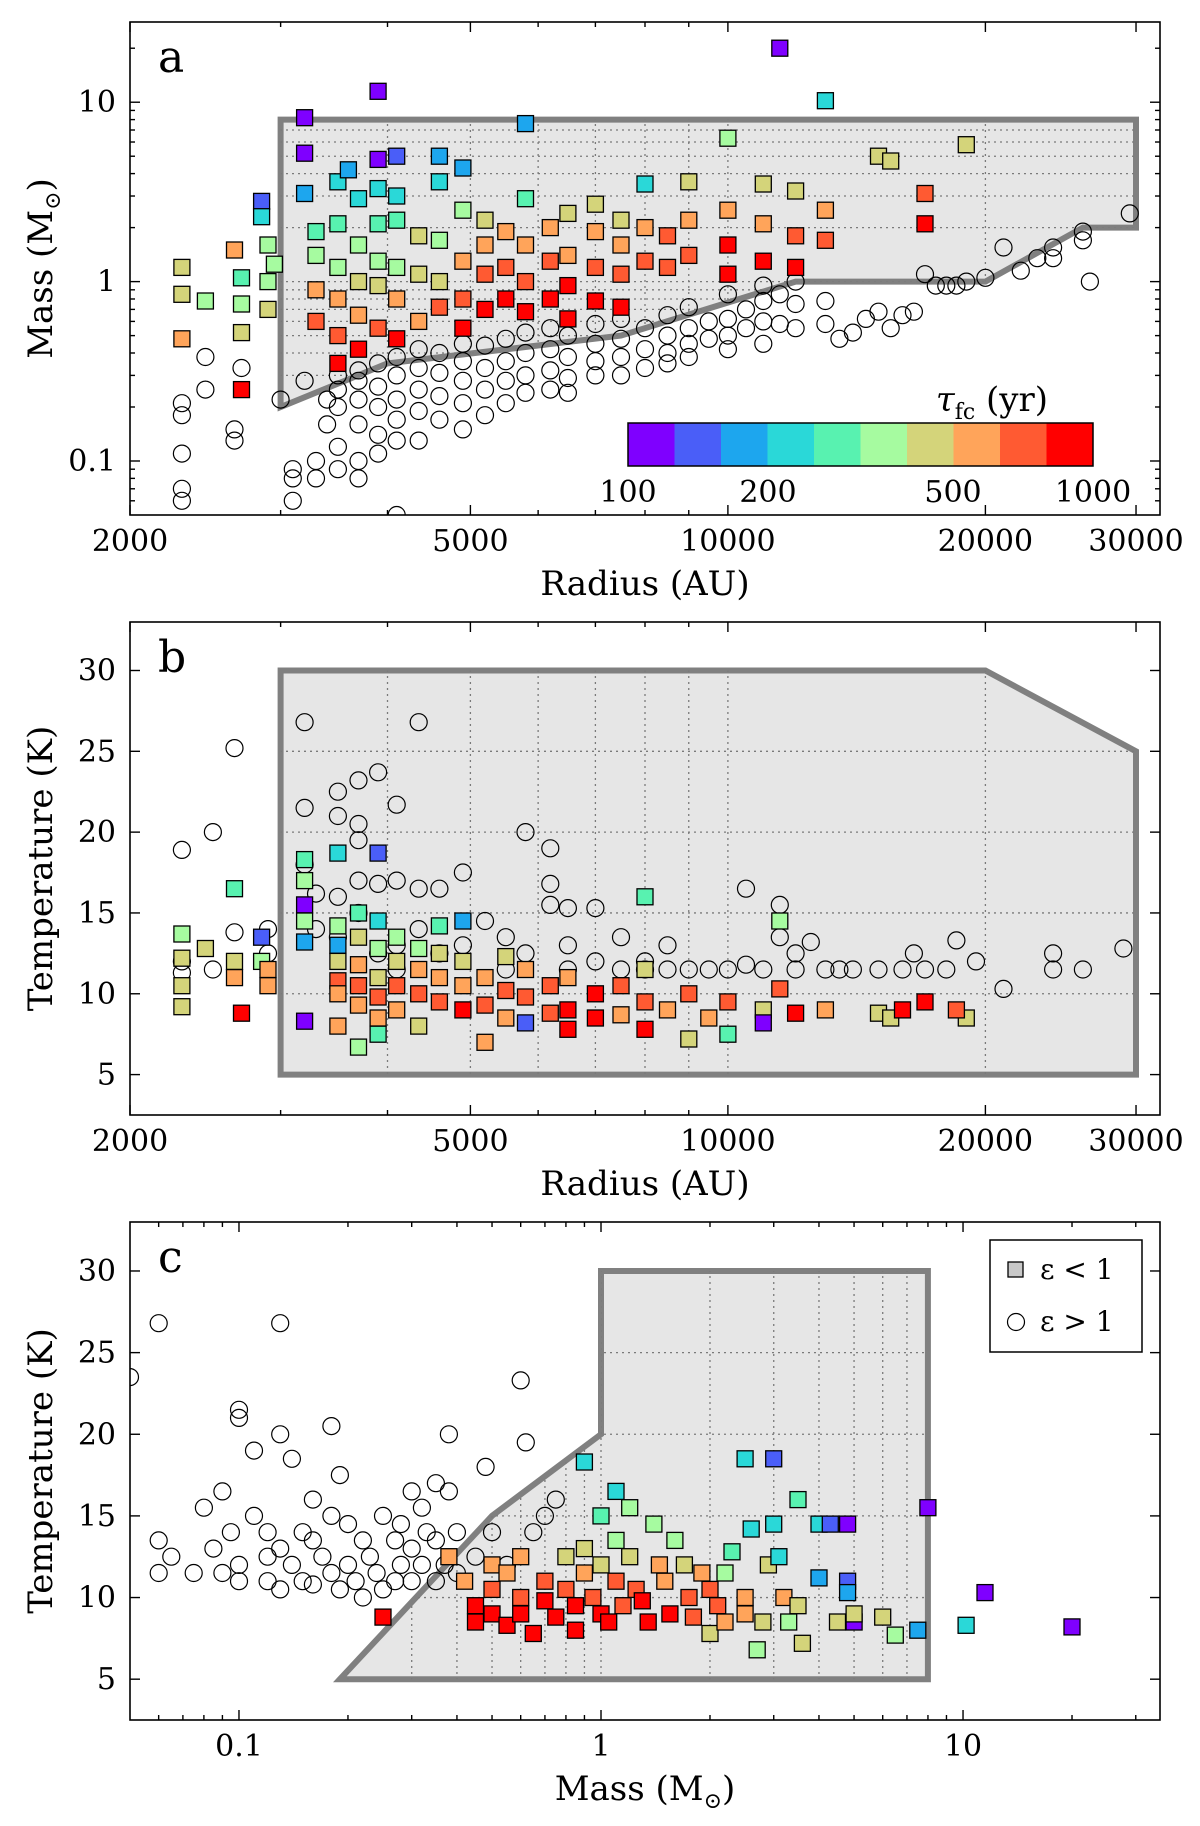 The height and width of the screenshot is (1826, 1200). I want to click on panel-letter: b, so click(172, 657).